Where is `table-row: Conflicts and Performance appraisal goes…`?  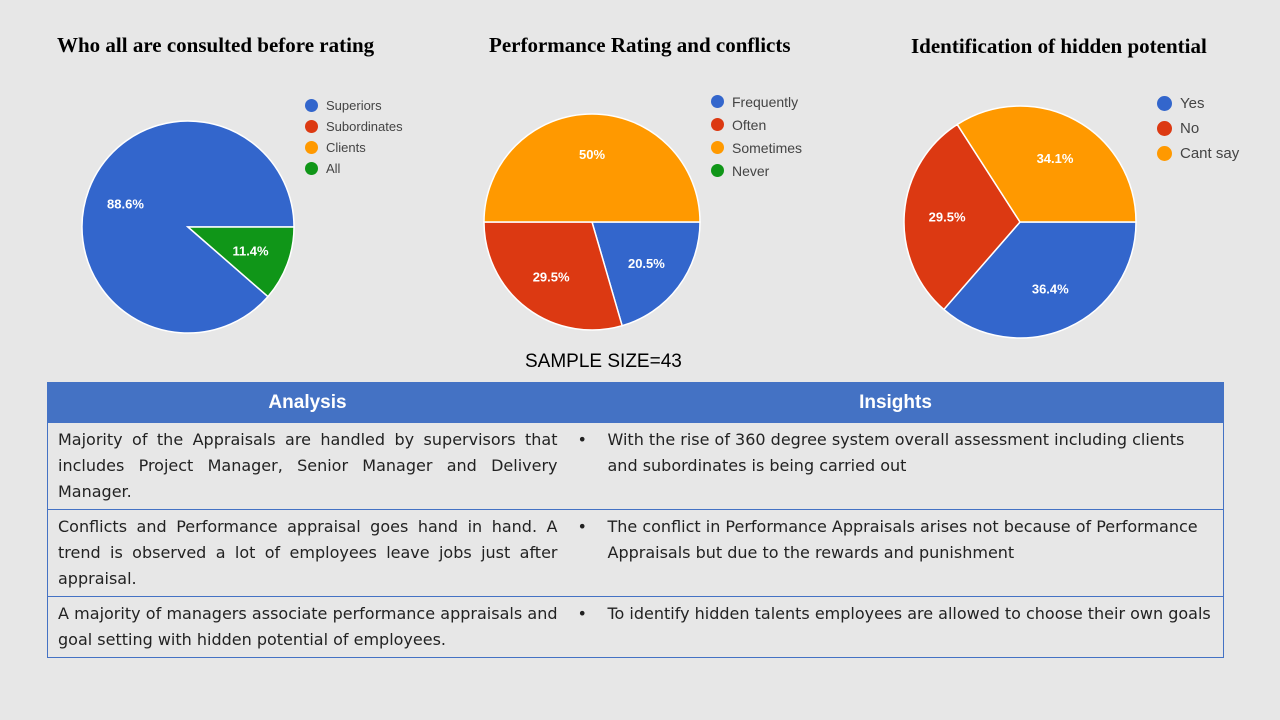
table-row: Conflicts and Performance appraisal goes… is located at coordinates (635, 553).